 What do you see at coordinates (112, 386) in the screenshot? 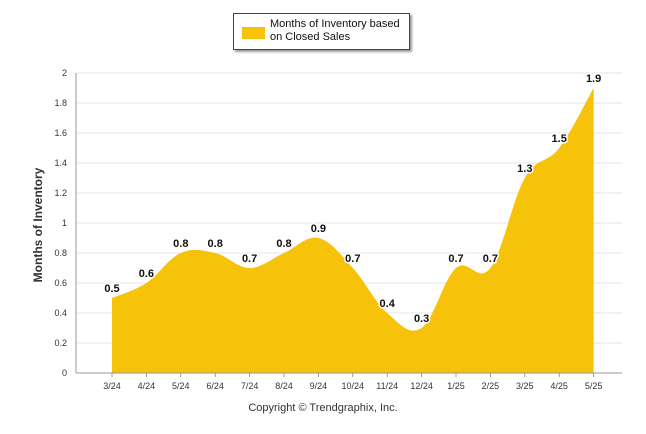
I see `x-tick-label: 3/24` at bounding box center [112, 386].